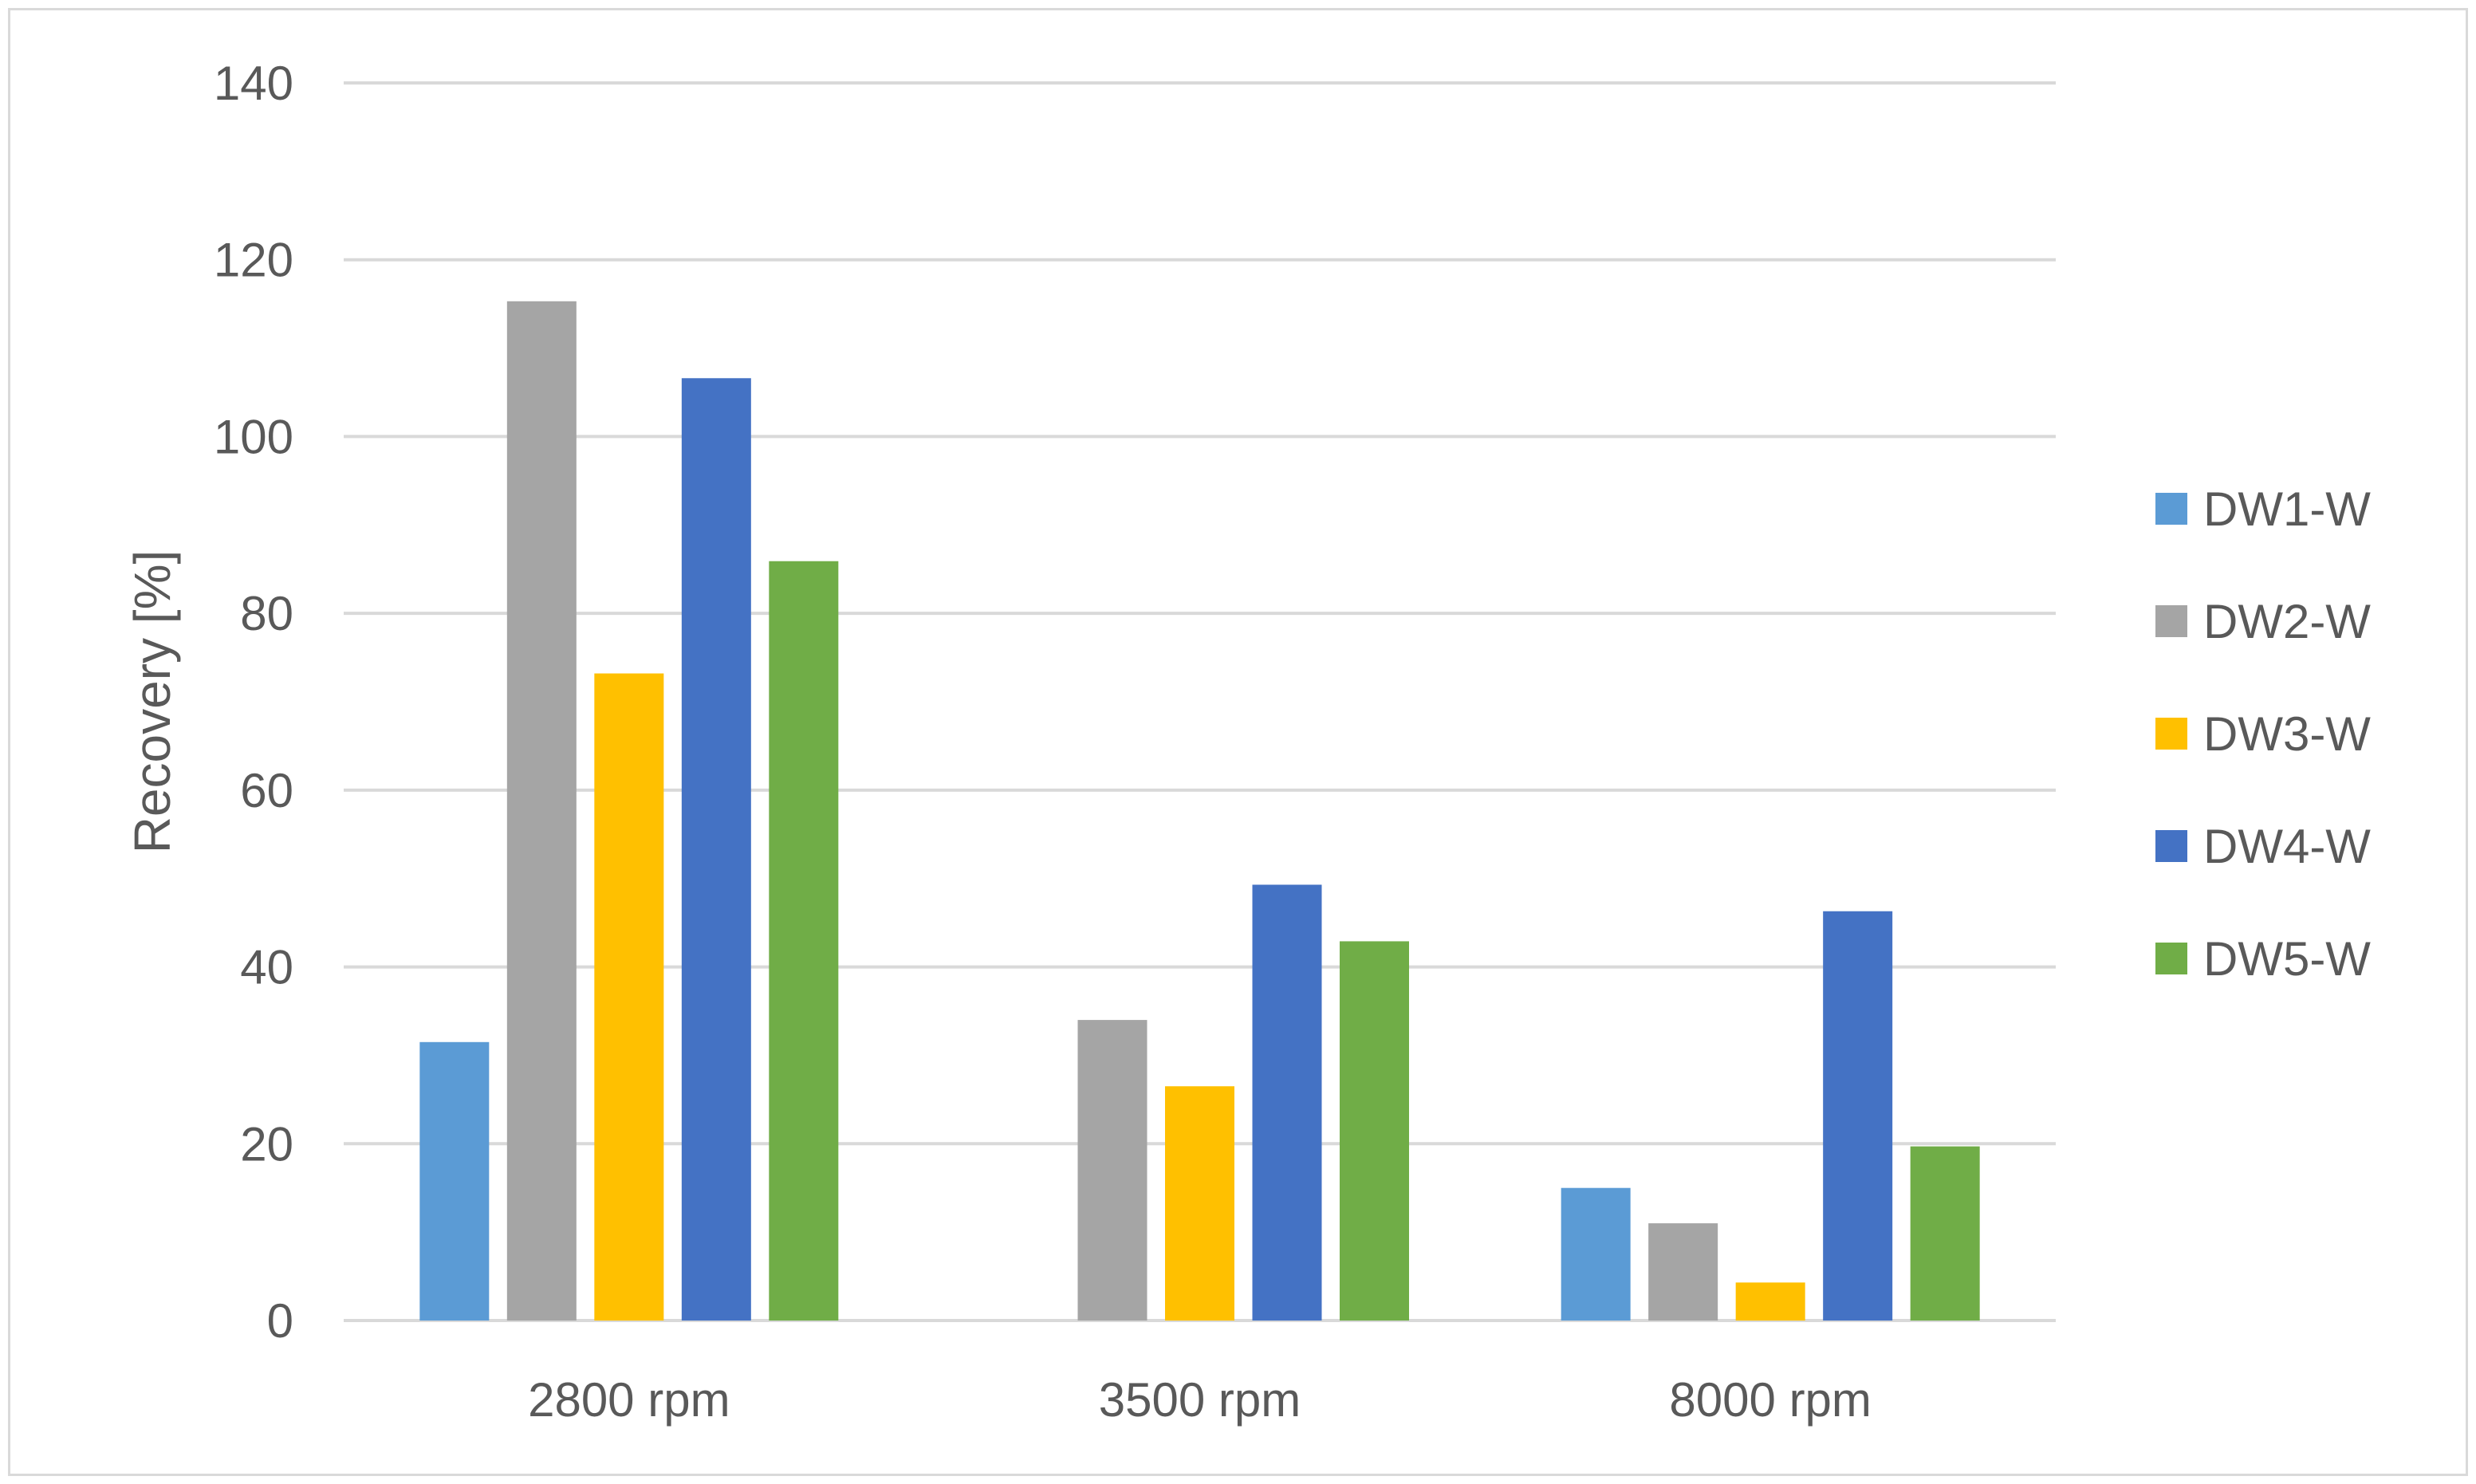 This screenshot has height=1484, width=2476. What do you see at coordinates (2287, 509) in the screenshot?
I see `legend-label-DW1-W: DW1-W` at bounding box center [2287, 509].